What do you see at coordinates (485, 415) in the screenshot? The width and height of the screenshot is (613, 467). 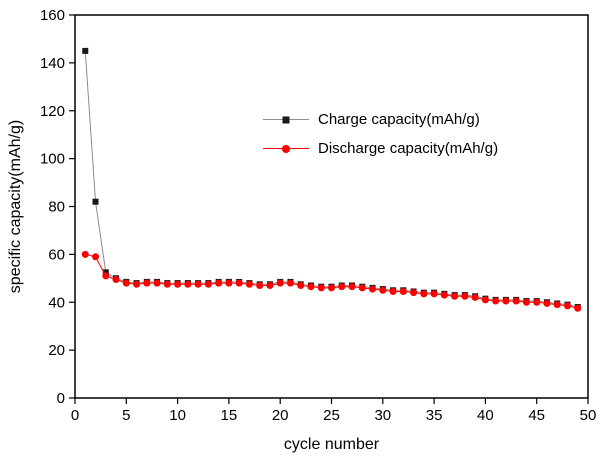 I see `x-tick-label: 40` at bounding box center [485, 415].